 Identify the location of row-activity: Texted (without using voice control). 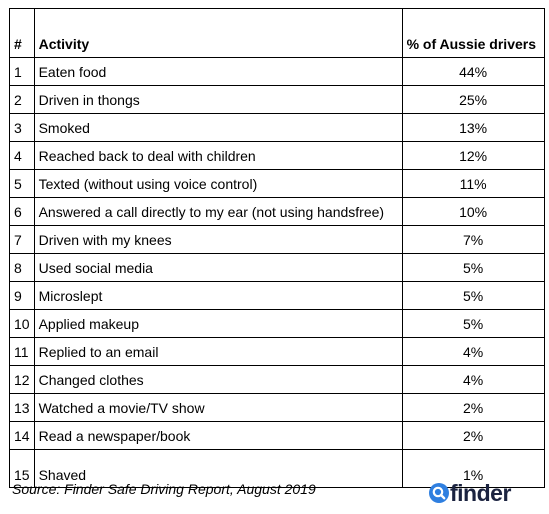
(218, 183).